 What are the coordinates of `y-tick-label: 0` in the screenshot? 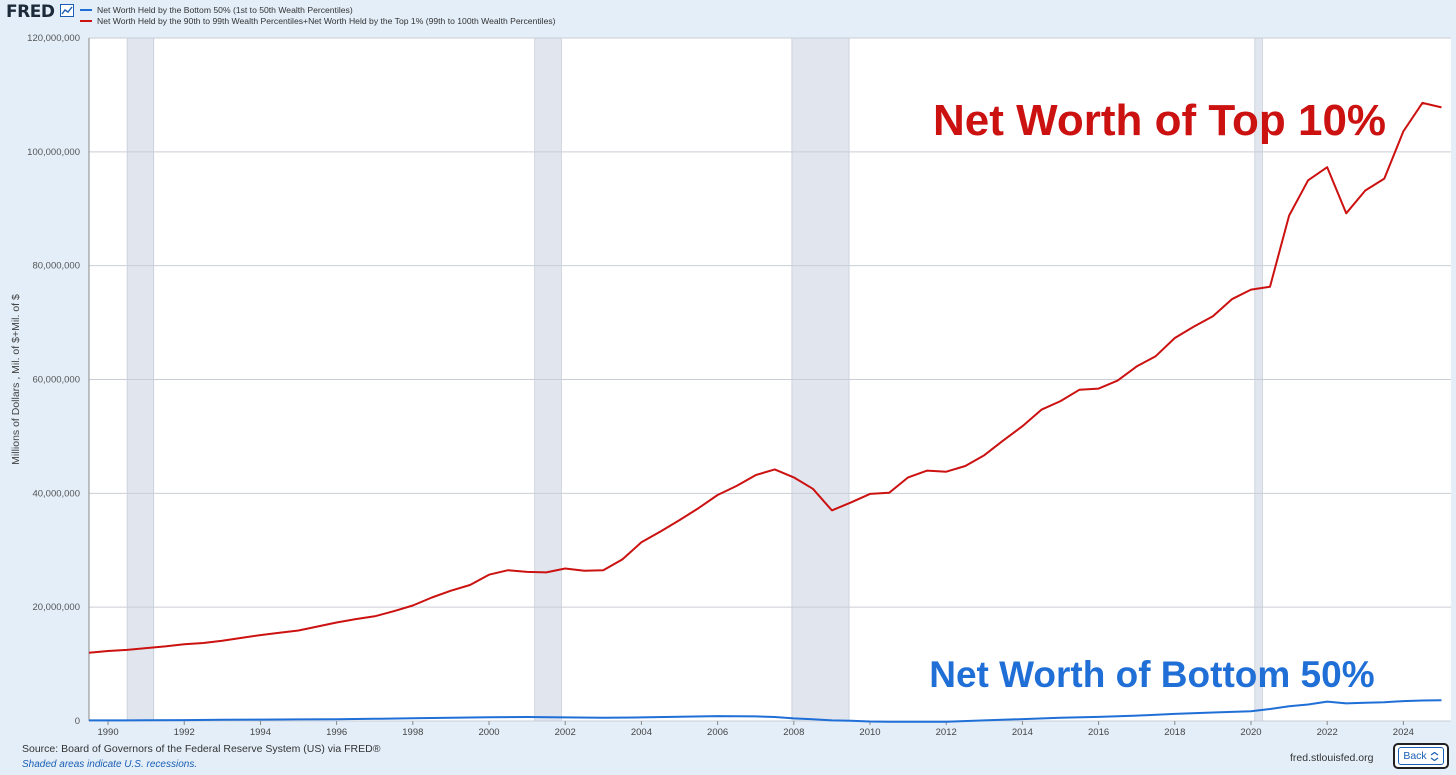 It's located at (77, 721).